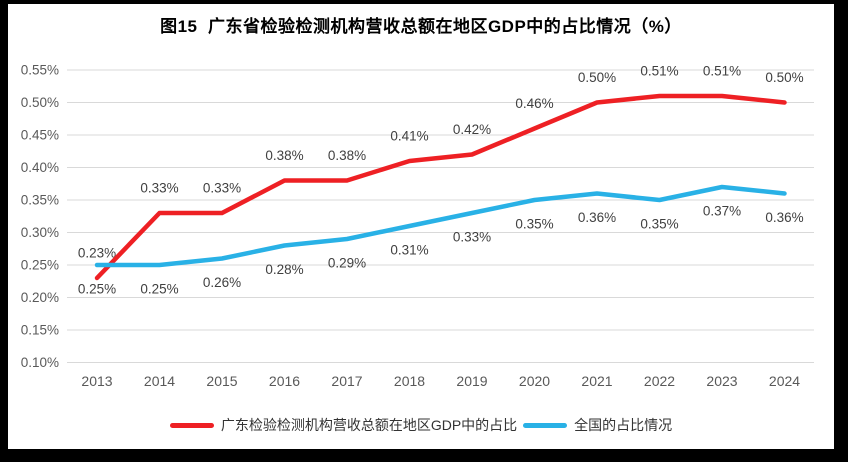 Image resolution: width=848 pixels, height=462 pixels. Describe the element at coordinates (659, 381) in the screenshot. I see `x-axis-year-label: 2022` at that location.